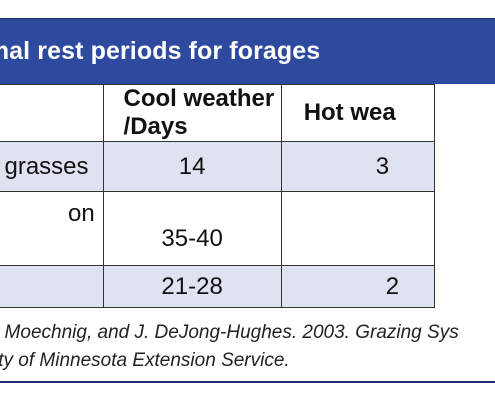 This screenshot has width=495, height=400. I want to click on header-cell-forage, so click(52, 113).